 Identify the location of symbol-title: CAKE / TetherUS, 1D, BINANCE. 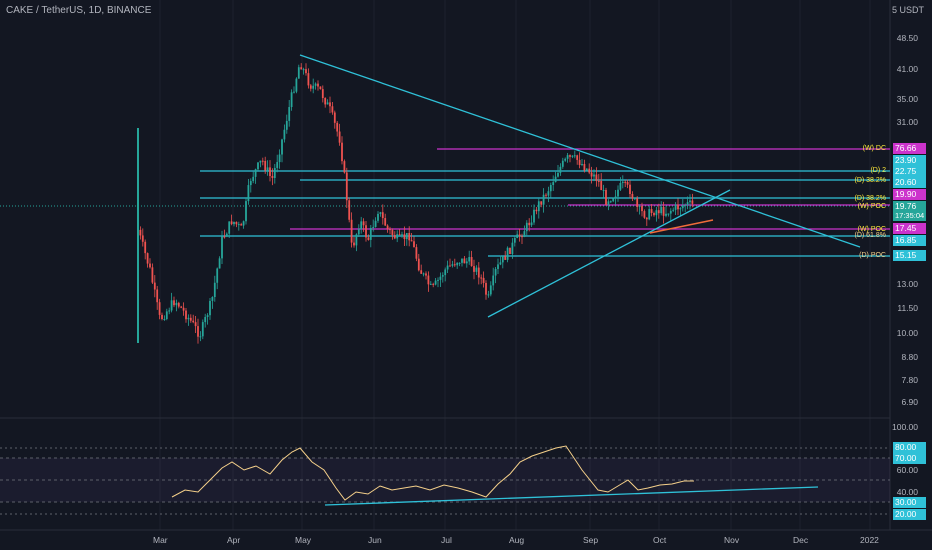
(79, 10).